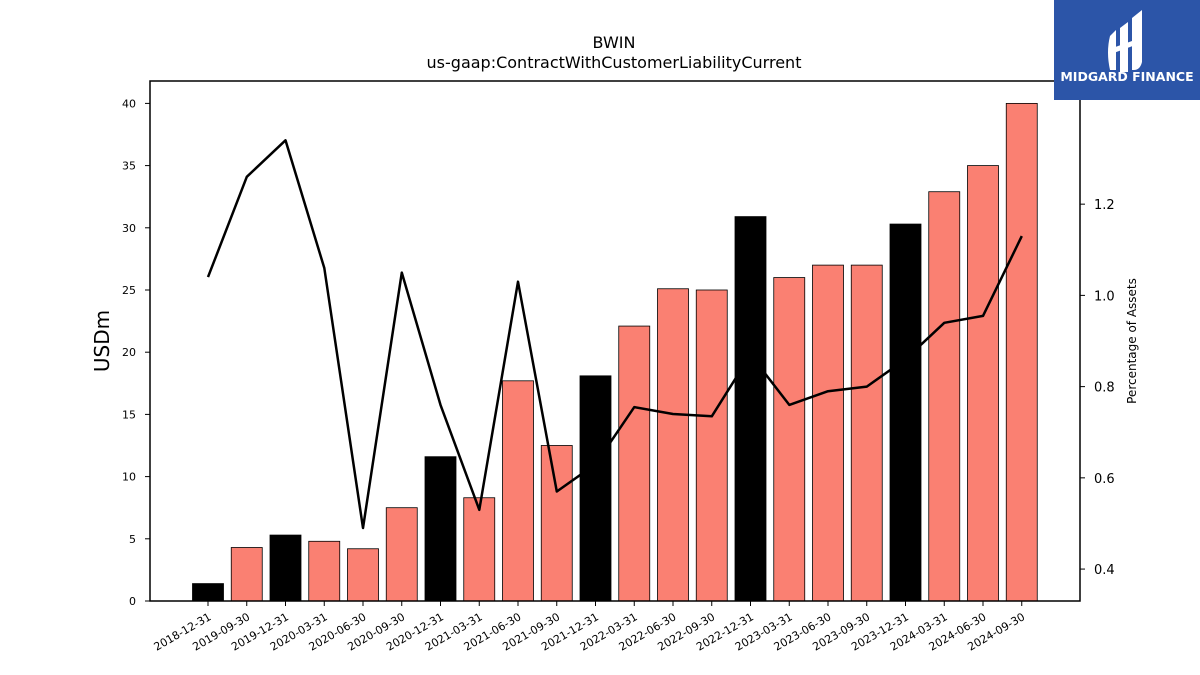 The image size is (1200, 675). I want to click on logo-mark-icon, so click(1125, 41).